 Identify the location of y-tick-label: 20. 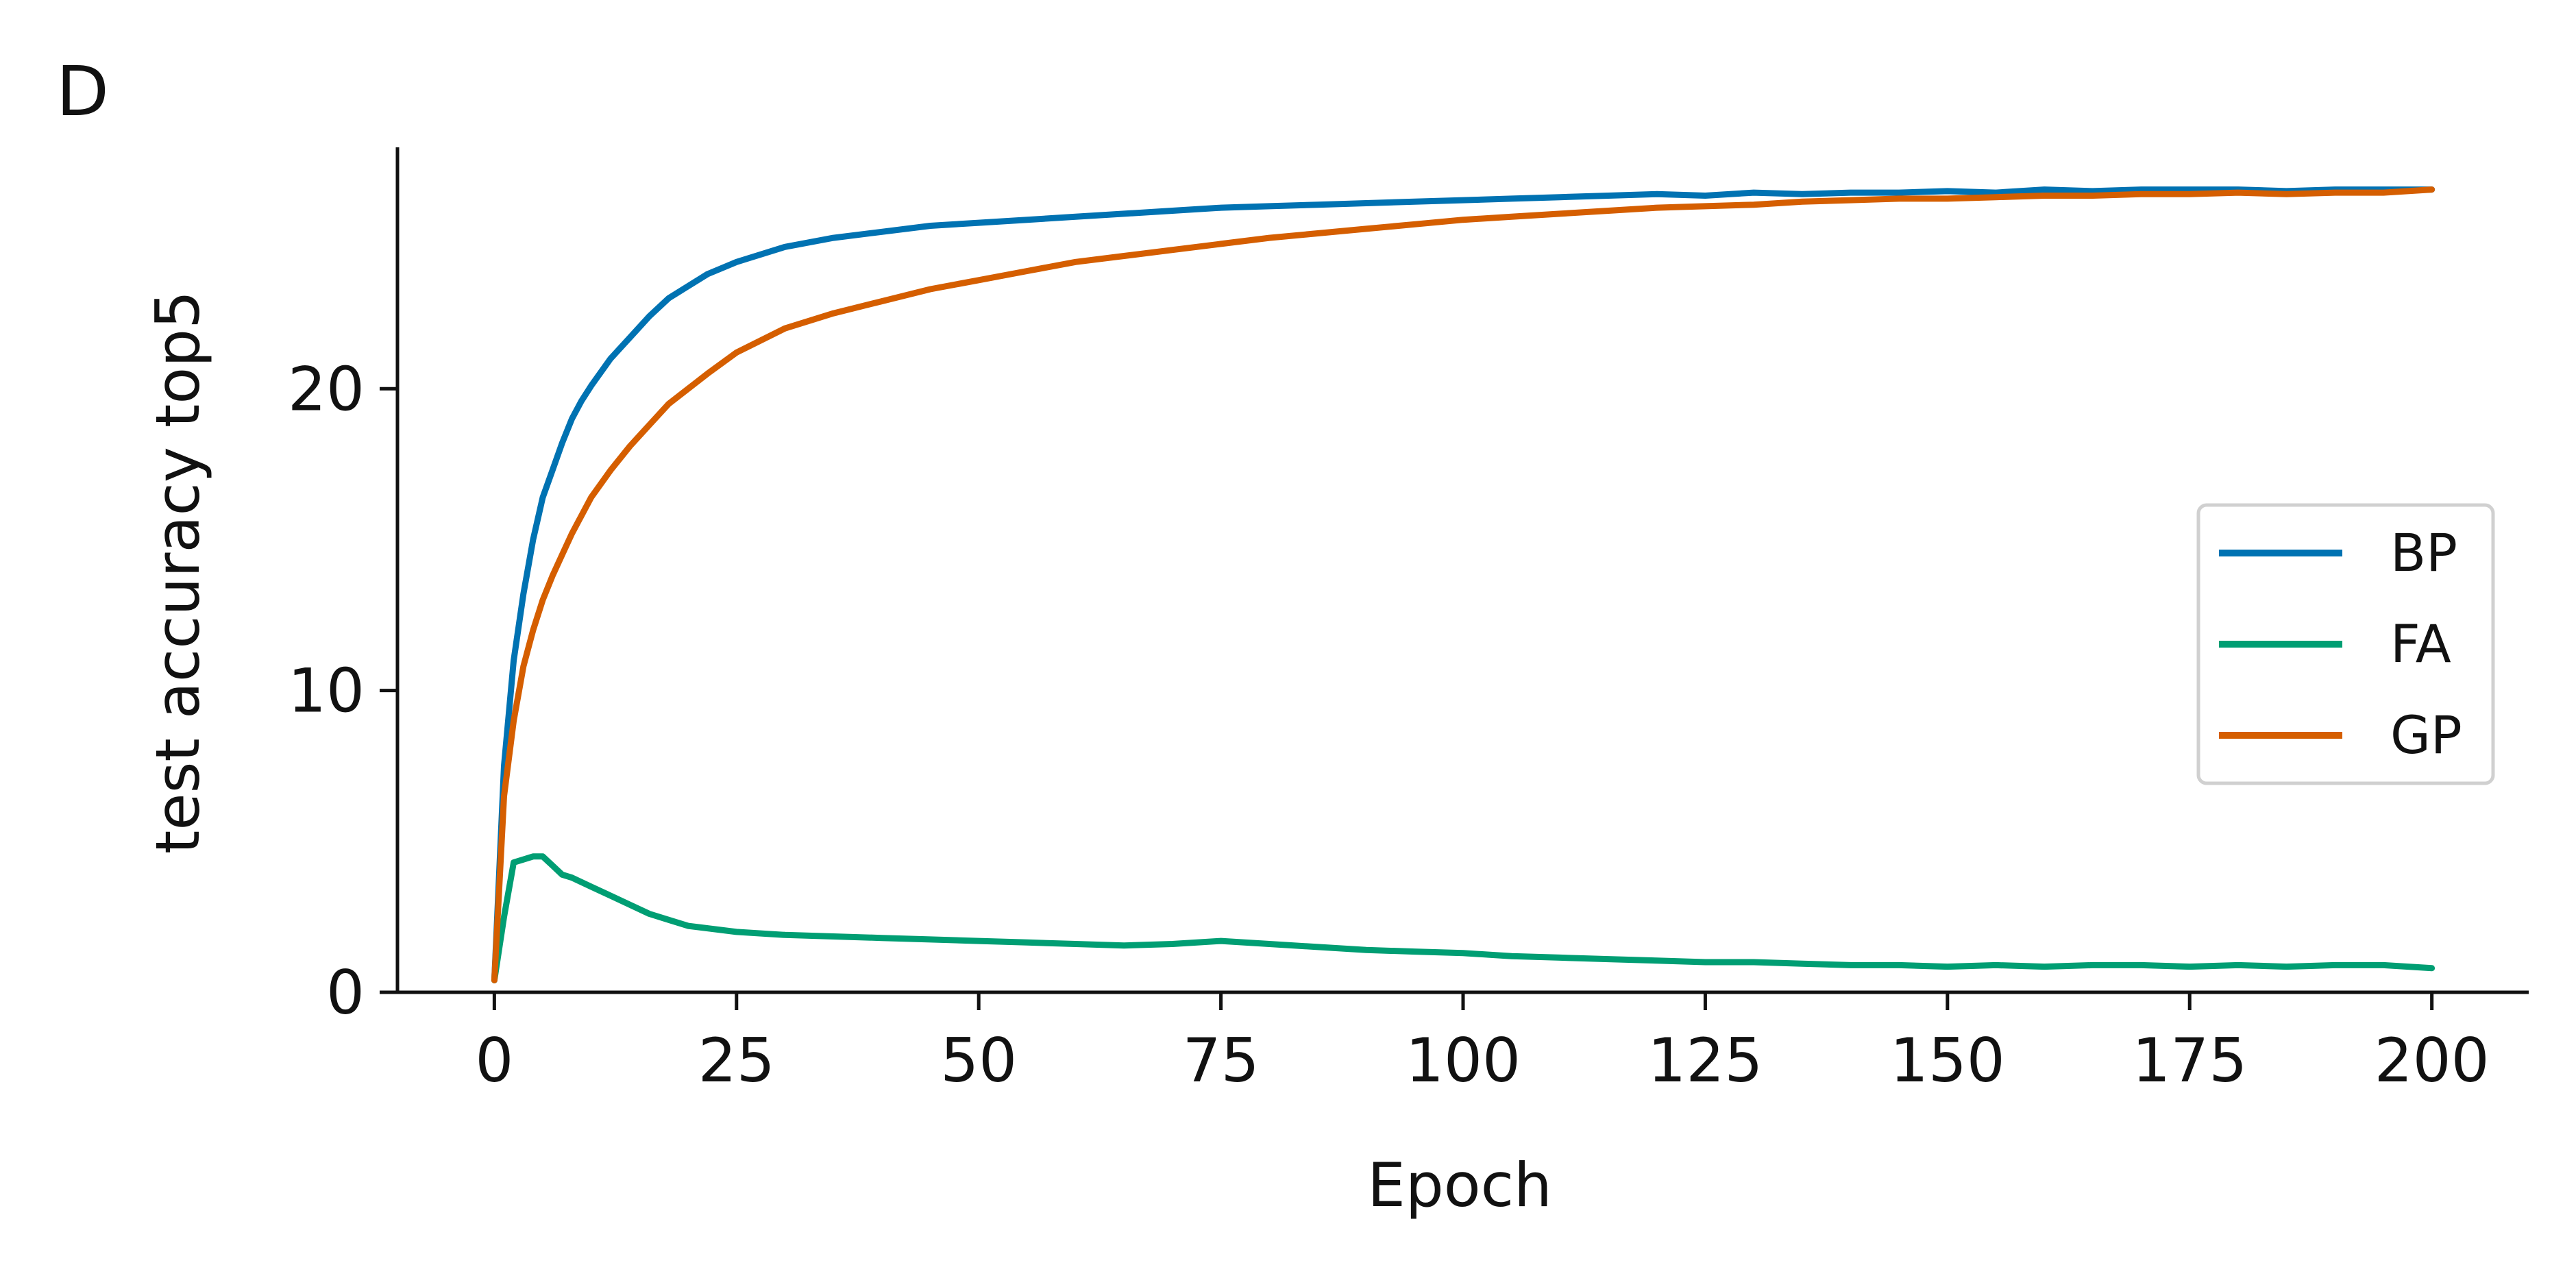
(327, 389).